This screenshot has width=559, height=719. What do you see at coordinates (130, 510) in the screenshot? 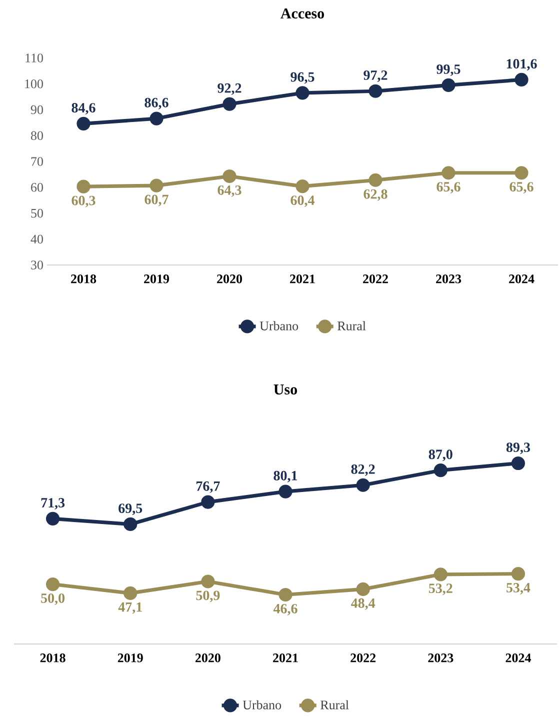
I see `data-label: 69,5` at bounding box center [130, 510].